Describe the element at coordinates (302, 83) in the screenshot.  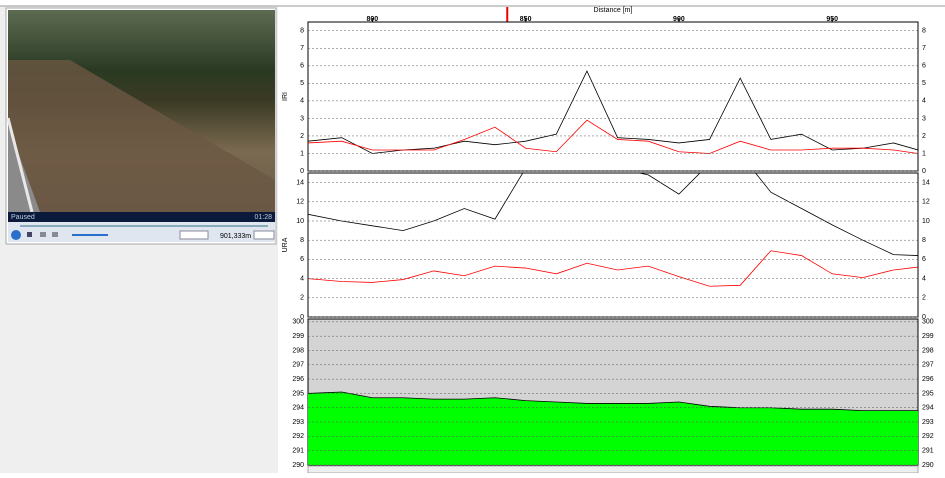
I see `y-tick-label: 5` at that location.